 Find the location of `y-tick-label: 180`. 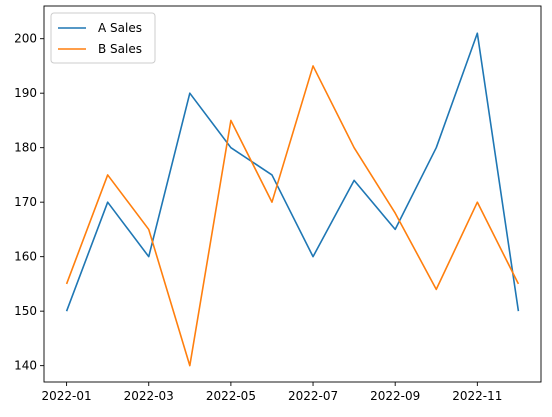

y-tick-label: 180 is located at coordinates (25, 148).